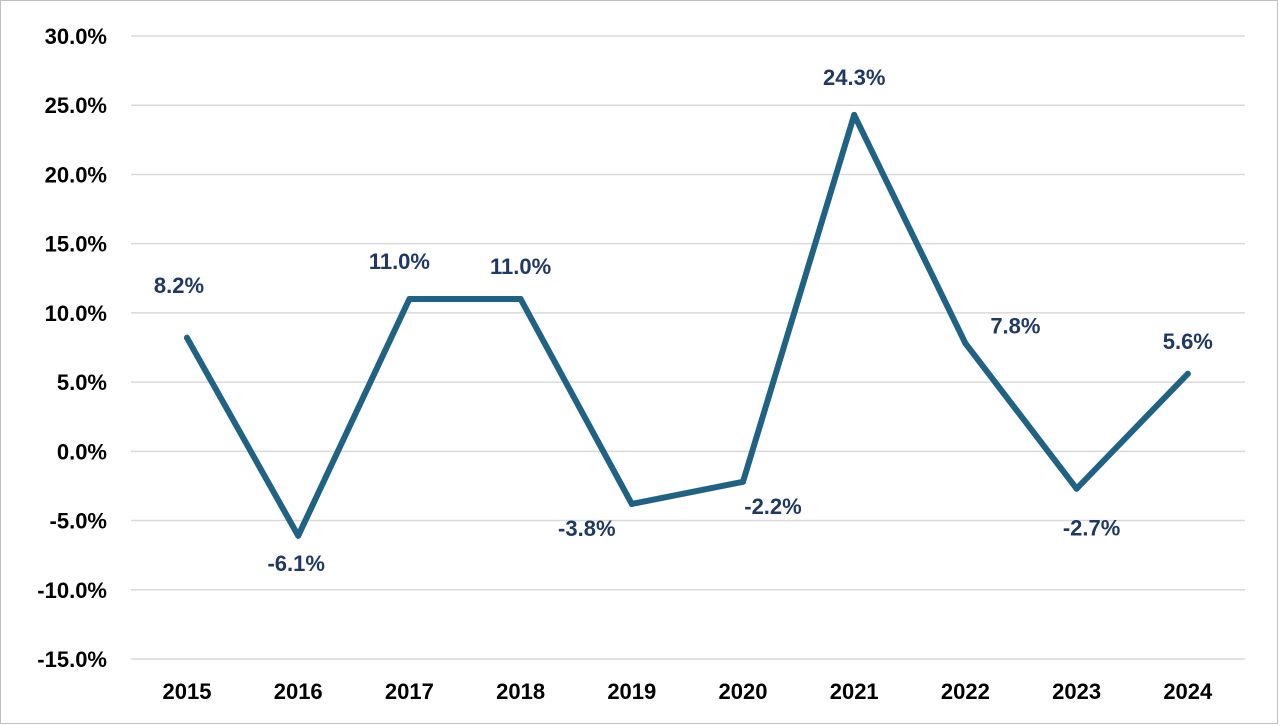 This screenshot has height=726, width=1280. I want to click on y-tick-label: 10.0%, so click(76, 313).